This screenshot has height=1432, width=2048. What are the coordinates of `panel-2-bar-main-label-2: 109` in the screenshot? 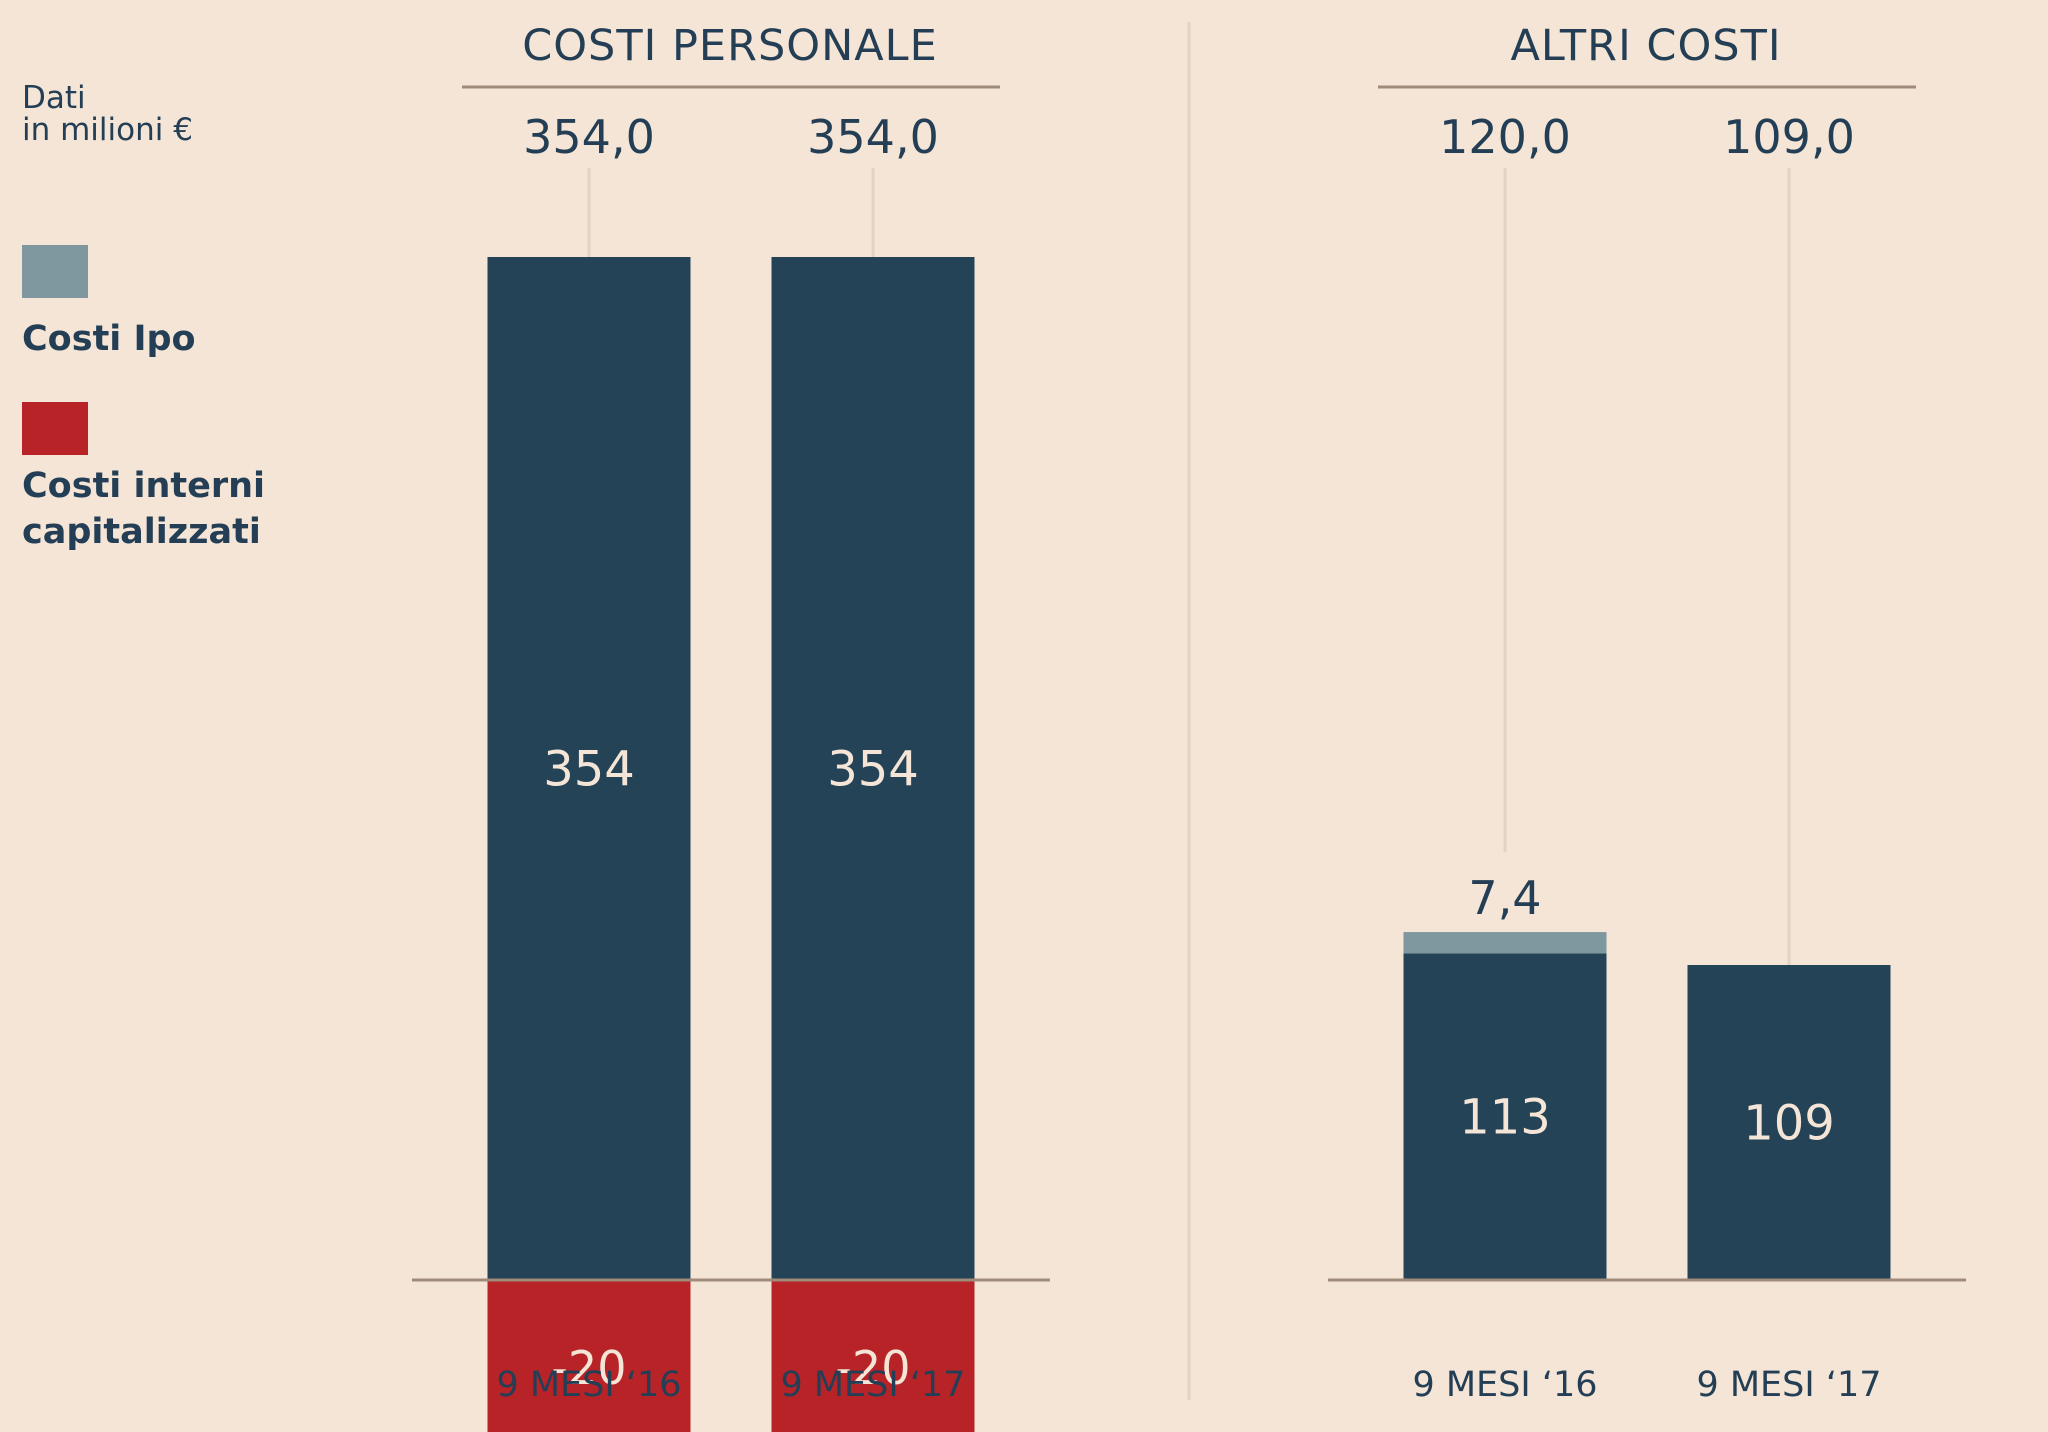 It's located at (1789, 1124).